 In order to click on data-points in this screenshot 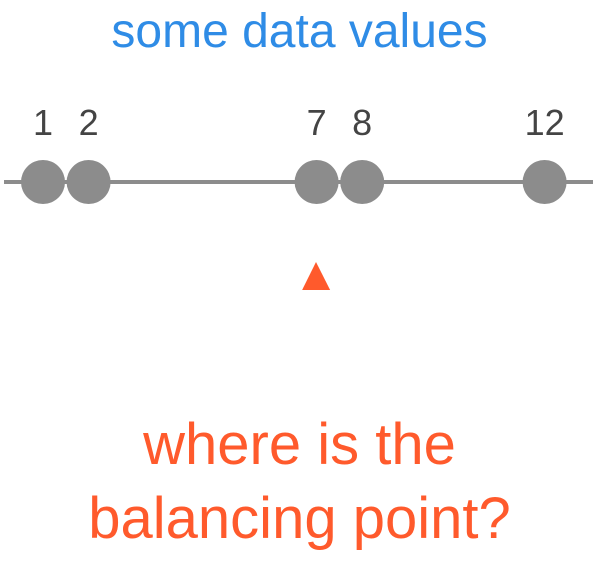, I will do `click(294, 182)`.